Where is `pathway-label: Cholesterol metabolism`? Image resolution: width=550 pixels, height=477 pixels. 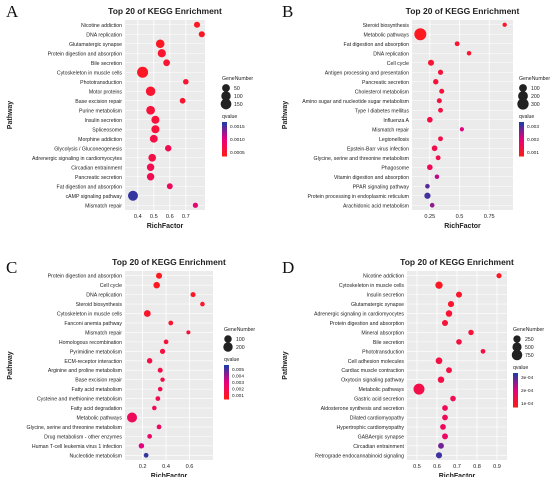 pathway-label: Cholesterol metabolism is located at coordinates (382, 92).